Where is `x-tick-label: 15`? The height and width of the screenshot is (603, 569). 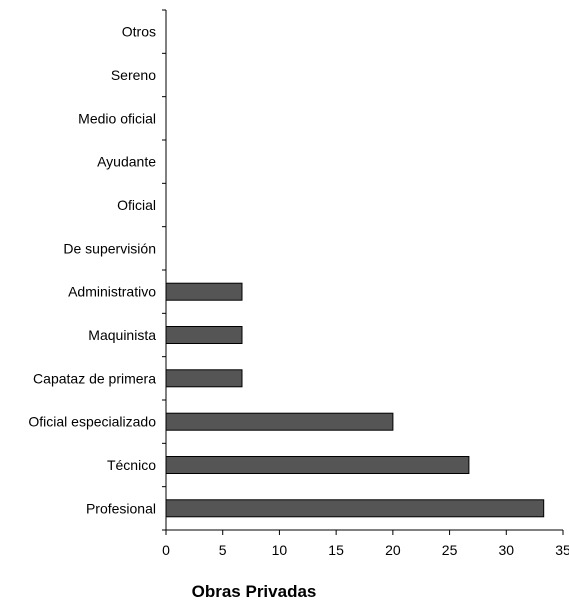 x-tick-label: 15 is located at coordinates (336, 550).